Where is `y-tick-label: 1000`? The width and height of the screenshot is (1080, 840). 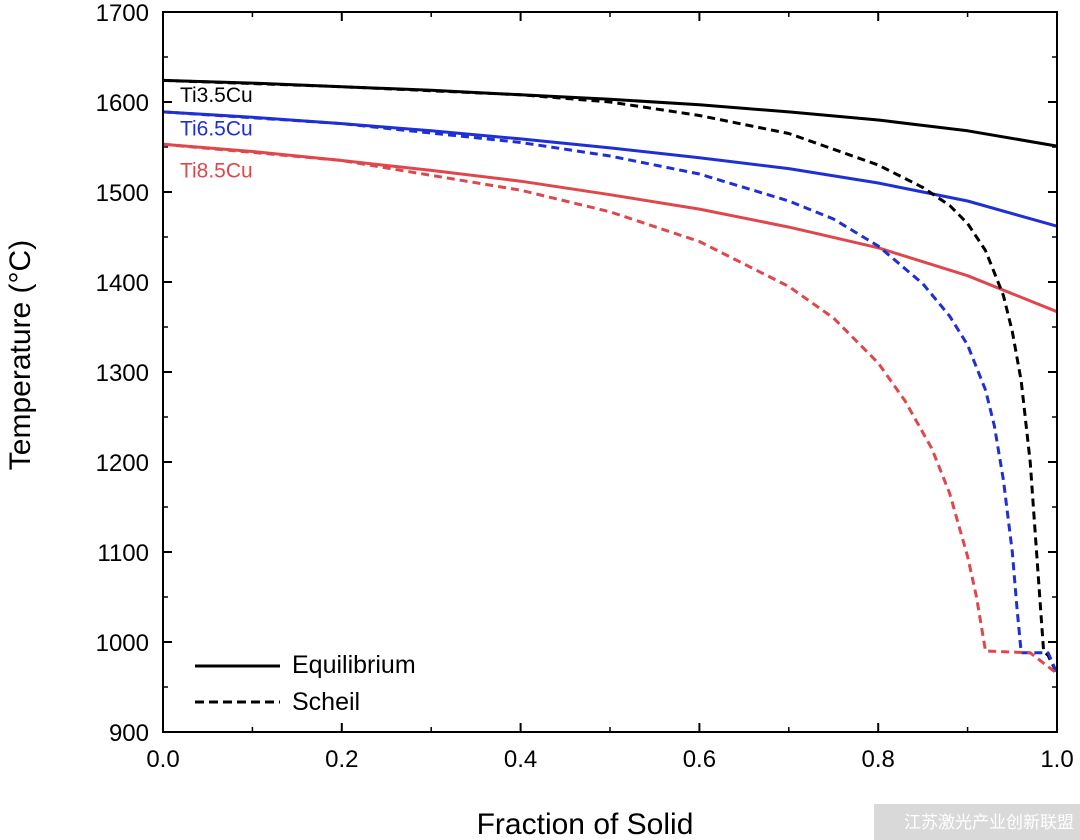 y-tick-label: 1000 is located at coordinates (122, 643).